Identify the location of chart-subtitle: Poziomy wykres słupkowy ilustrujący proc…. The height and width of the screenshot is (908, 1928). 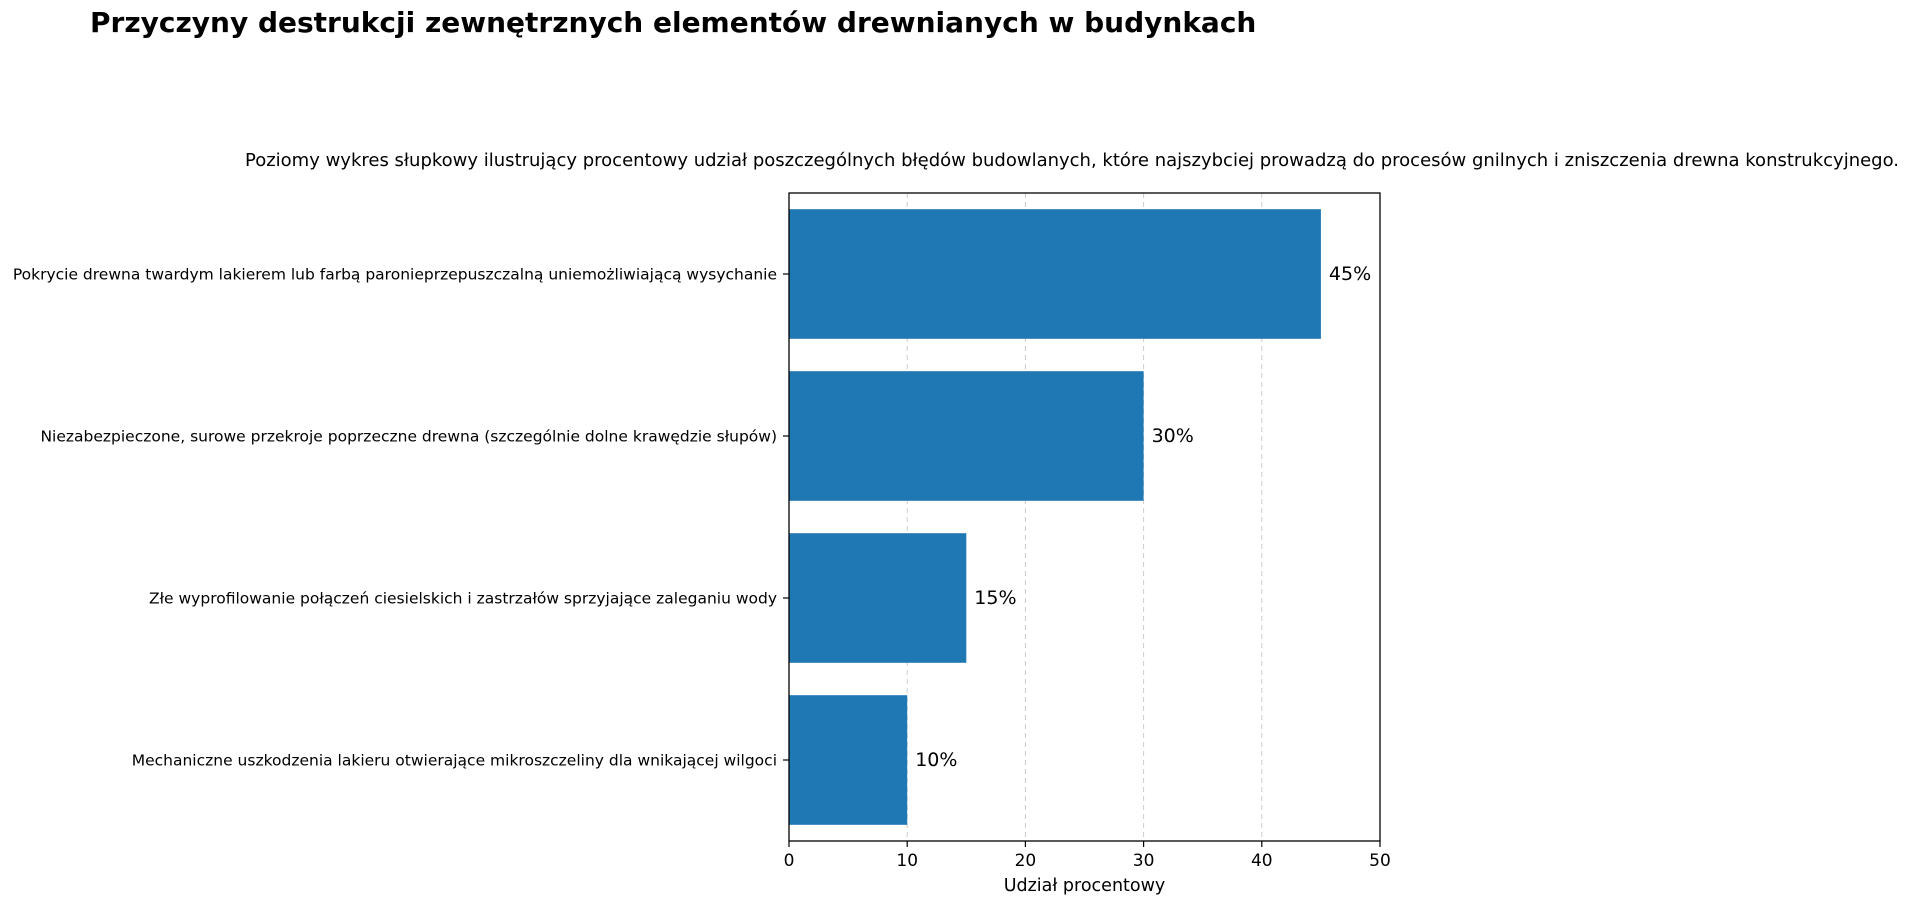
(1072, 160).